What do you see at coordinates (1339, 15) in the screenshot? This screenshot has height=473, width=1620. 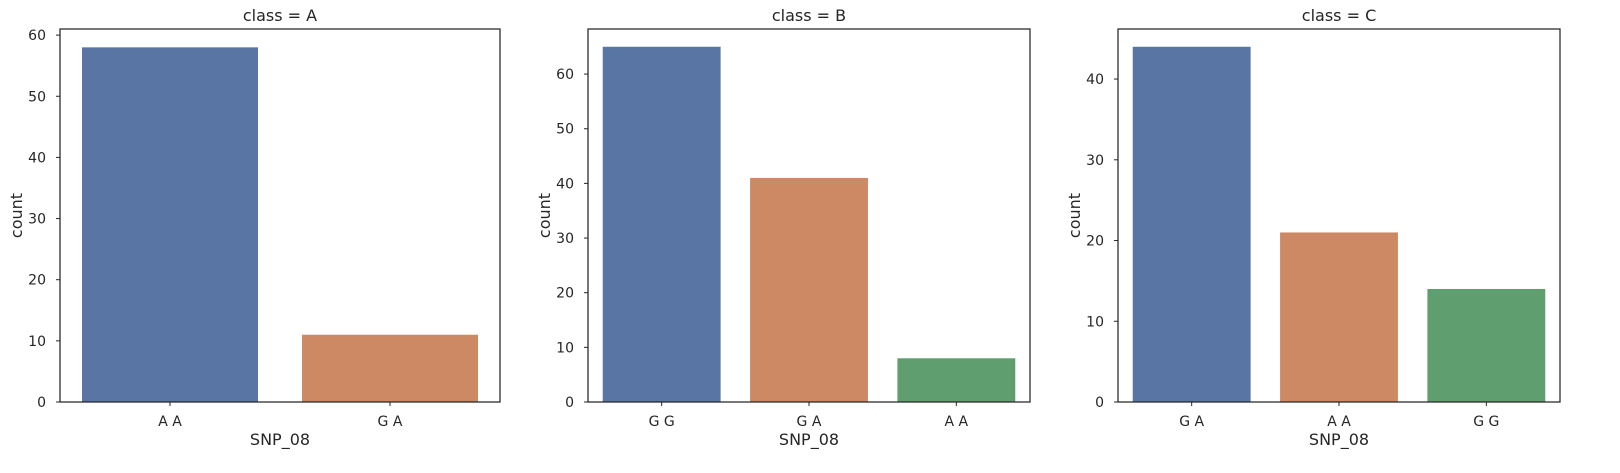 I see `panel-title: class = C` at bounding box center [1339, 15].